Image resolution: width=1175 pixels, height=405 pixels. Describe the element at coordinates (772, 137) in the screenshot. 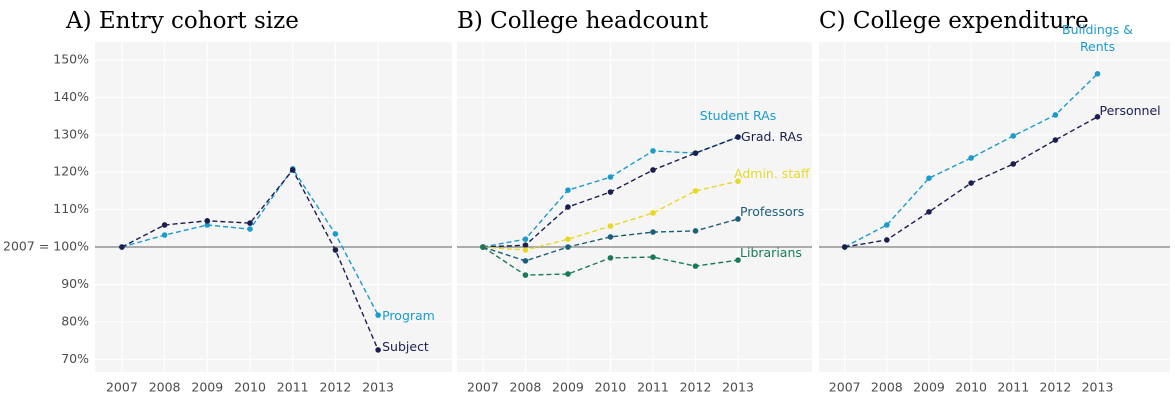

I see `series-label: Grad. RAs` at that location.